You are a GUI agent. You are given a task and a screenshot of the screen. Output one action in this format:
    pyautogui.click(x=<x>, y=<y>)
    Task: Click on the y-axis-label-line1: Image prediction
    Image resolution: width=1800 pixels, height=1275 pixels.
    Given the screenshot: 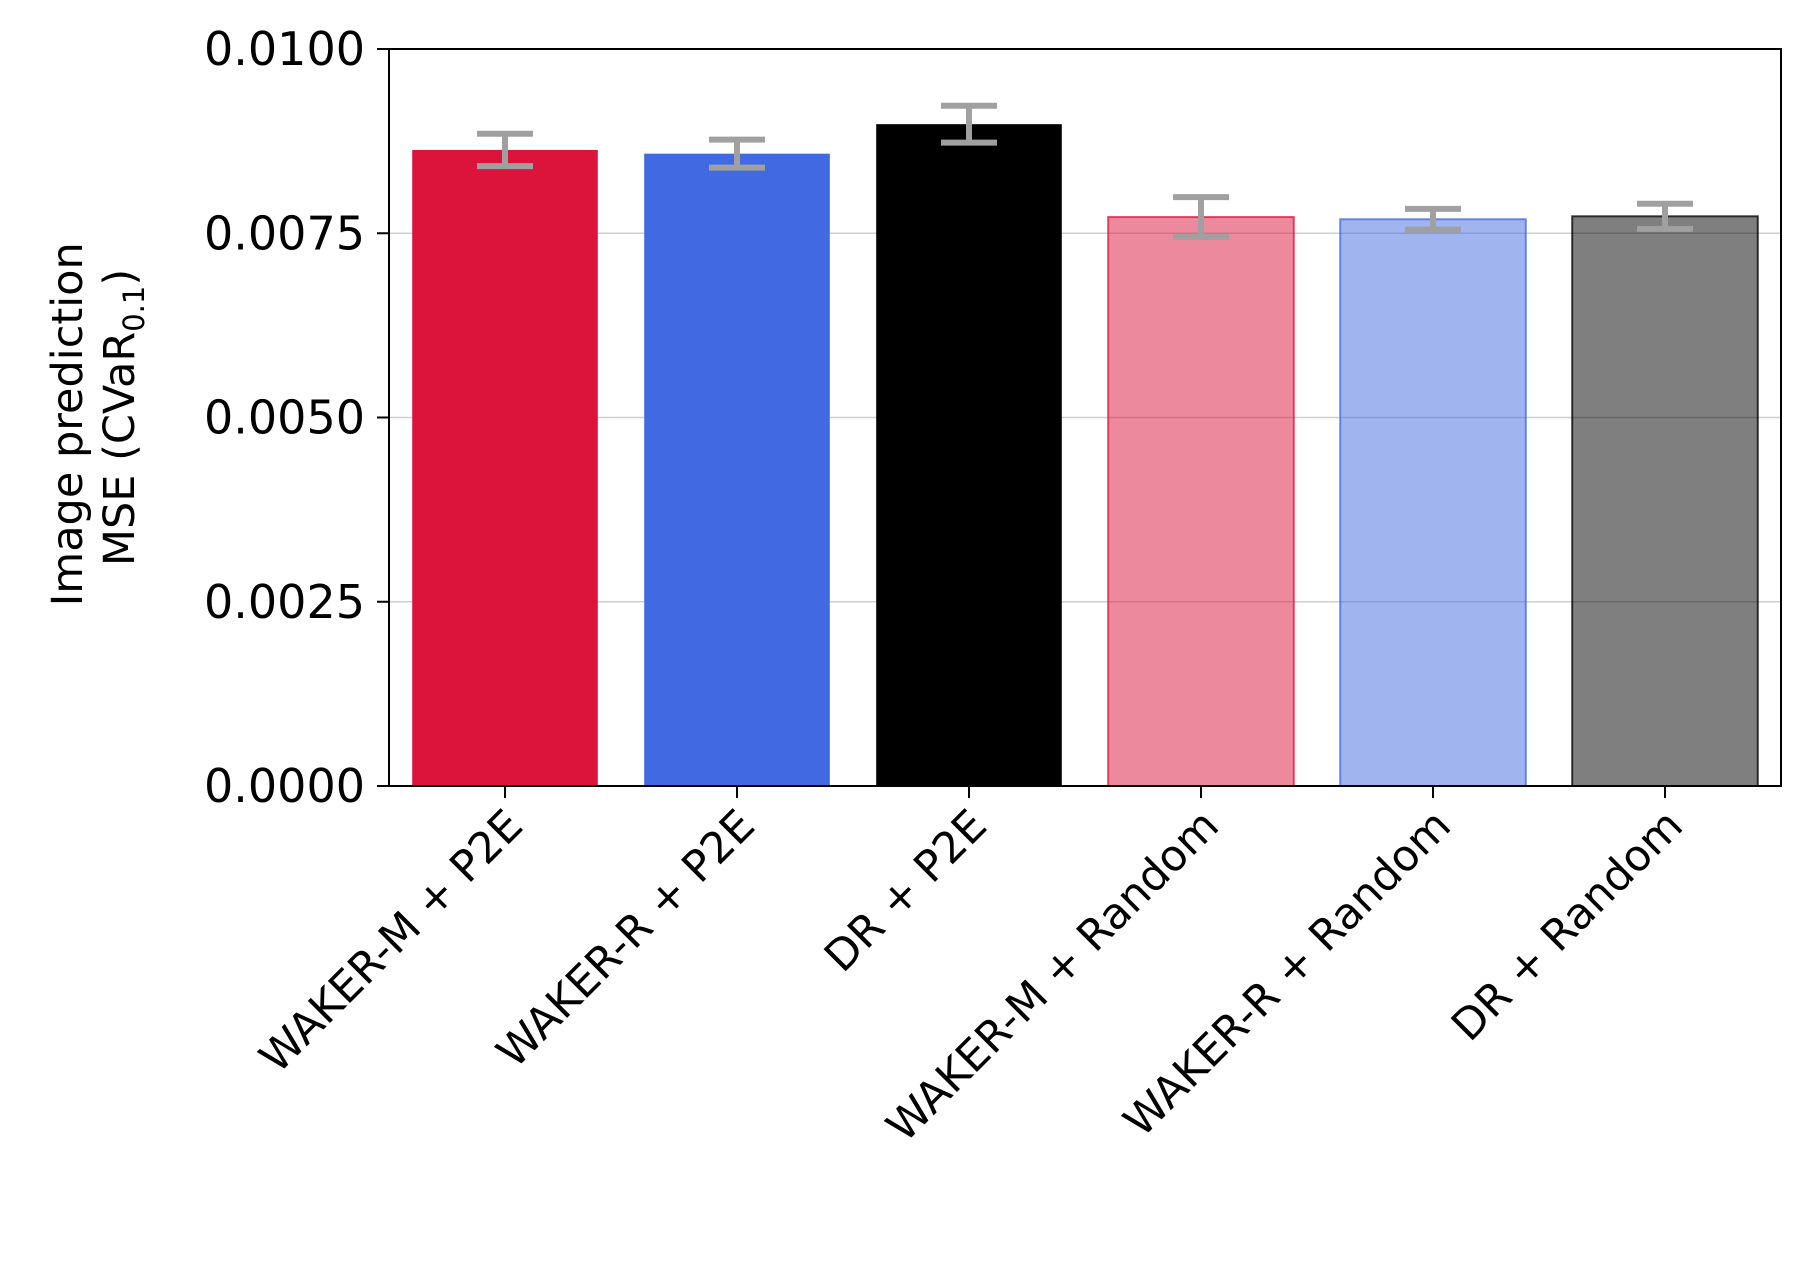 What is the action you would take?
    pyautogui.click(x=68, y=424)
    